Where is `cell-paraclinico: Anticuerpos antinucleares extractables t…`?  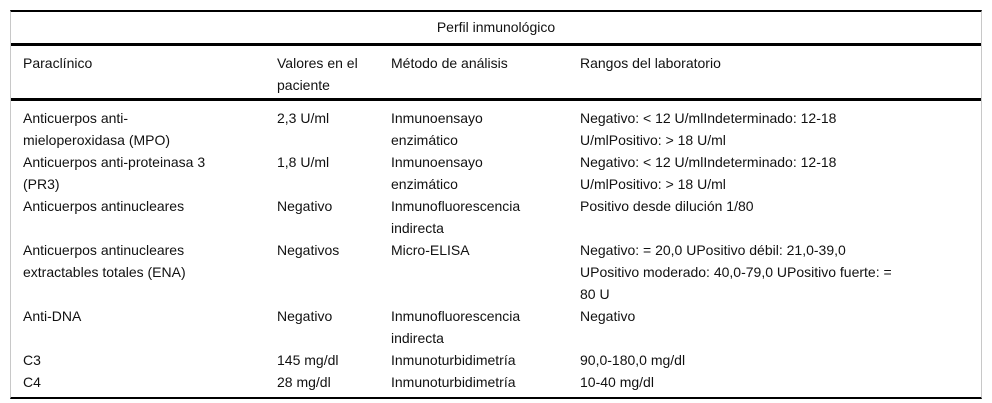
cell-paraclinico: Anticuerpos antinucleares extractables t… is located at coordinates (104, 261).